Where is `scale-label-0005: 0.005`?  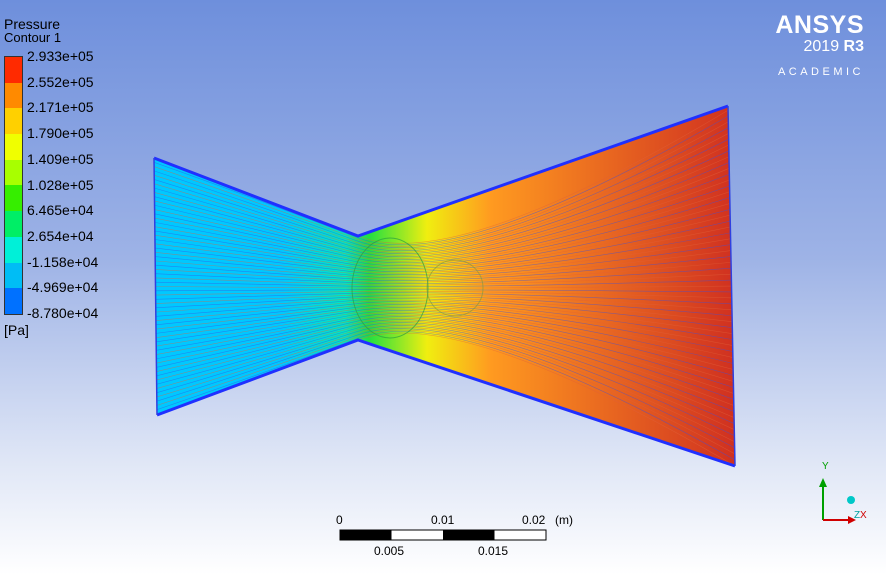 scale-label-0005: 0.005 is located at coordinates (389, 551).